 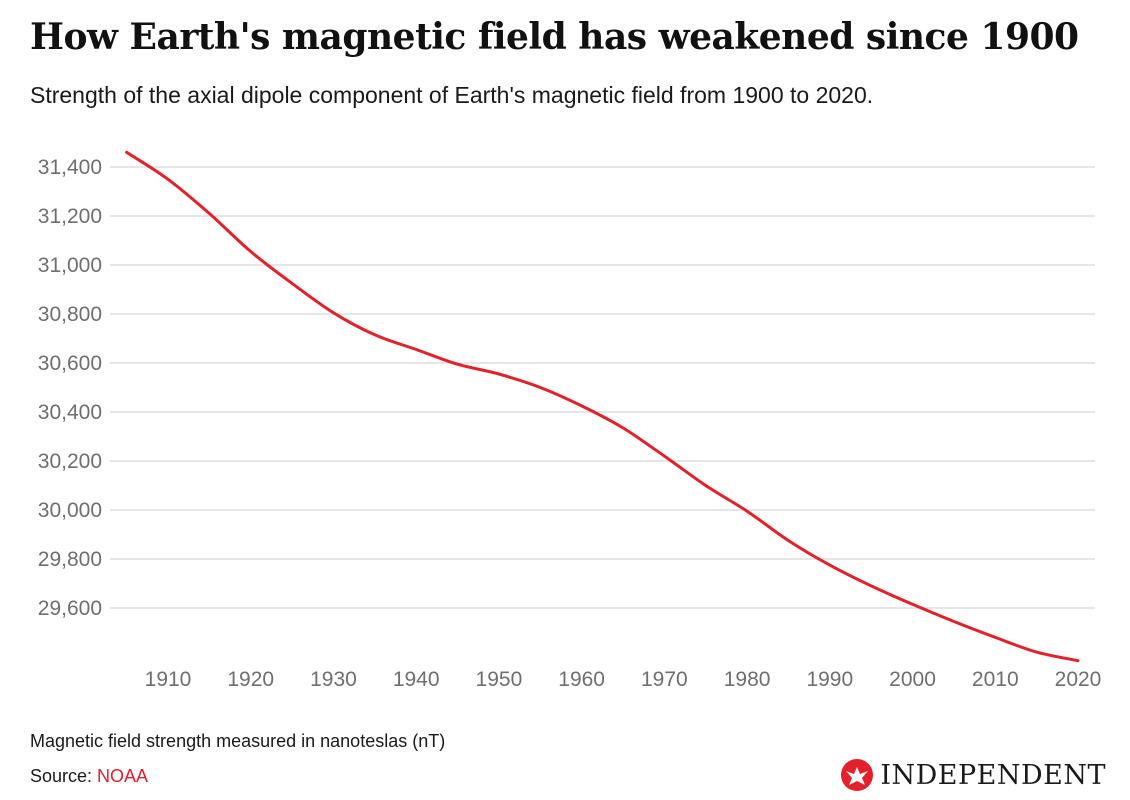 What do you see at coordinates (70, 314) in the screenshot?
I see `y-tick-label: 30,800` at bounding box center [70, 314].